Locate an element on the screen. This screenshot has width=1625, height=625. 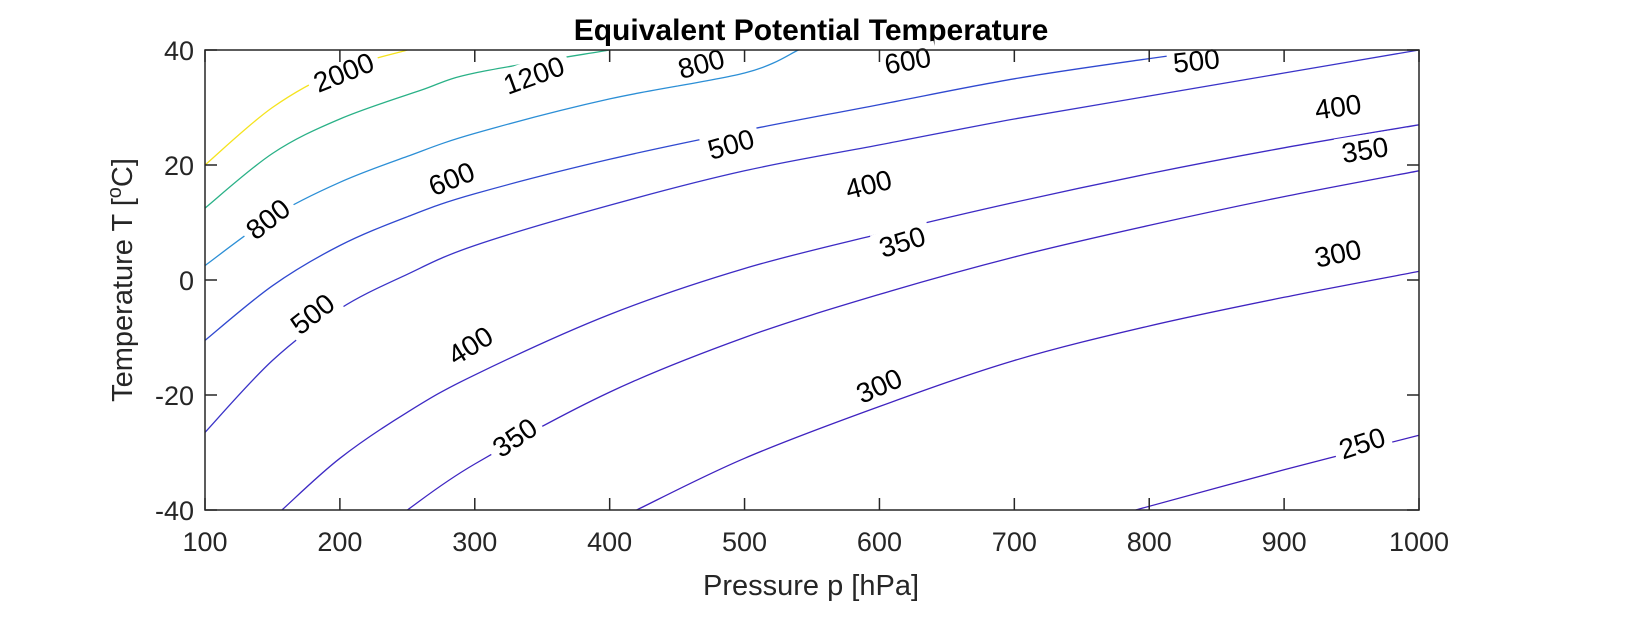
contour-label-text: 250 is located at coordinates (1362, 443).